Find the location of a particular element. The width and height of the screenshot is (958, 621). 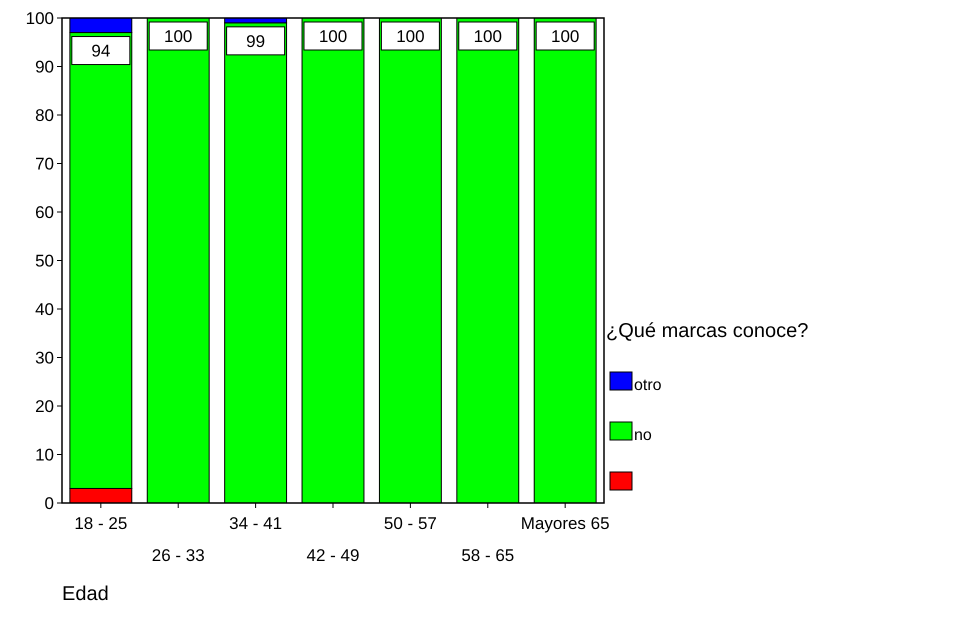

x-tick-label: 58 - 65 is located at coordinates (487, 555).